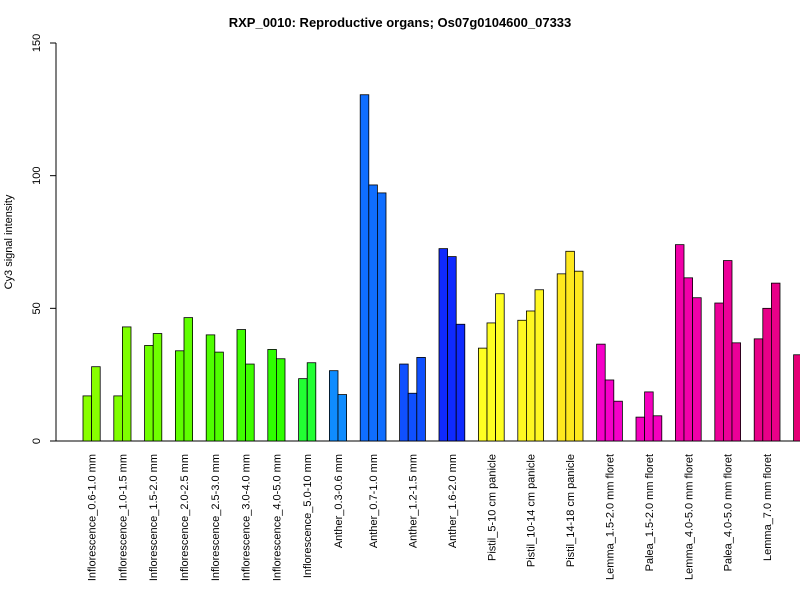  I want to click on x-tick-label: Lemma_4.0-5.0 mm floret, so click(689, 517).